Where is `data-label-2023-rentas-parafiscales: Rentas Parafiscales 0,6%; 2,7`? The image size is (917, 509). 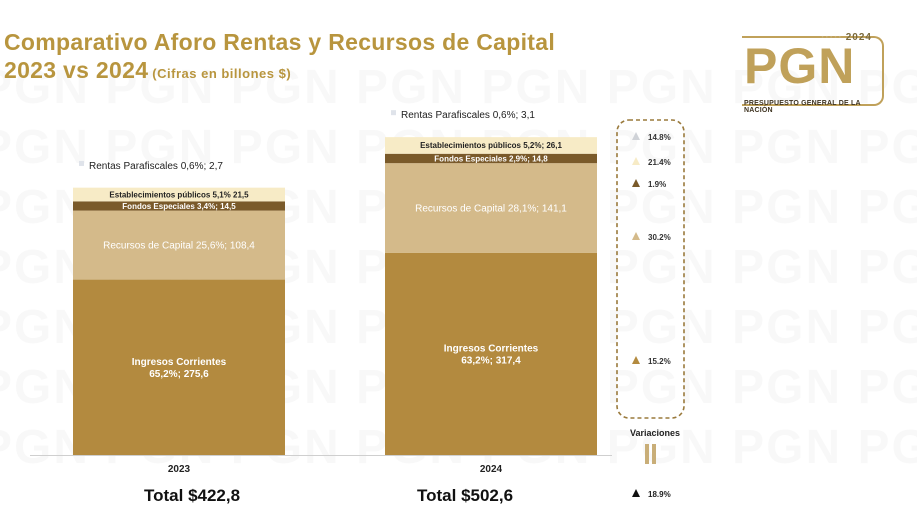 data-label-2023-rentas-parafiscales: Rentas Parafiscales 0,6%; 2,7 is located at coordinates (156, 166).